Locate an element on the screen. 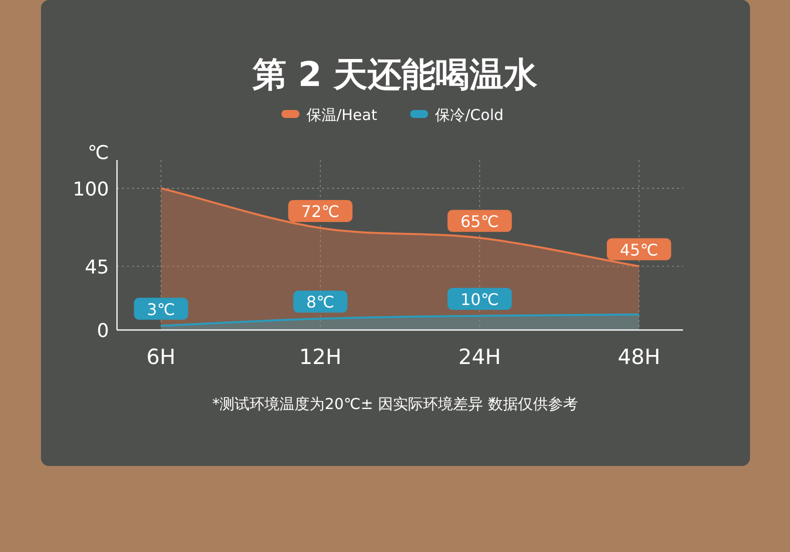  x-tick-label: 24H is located at coordinates (479, 357).